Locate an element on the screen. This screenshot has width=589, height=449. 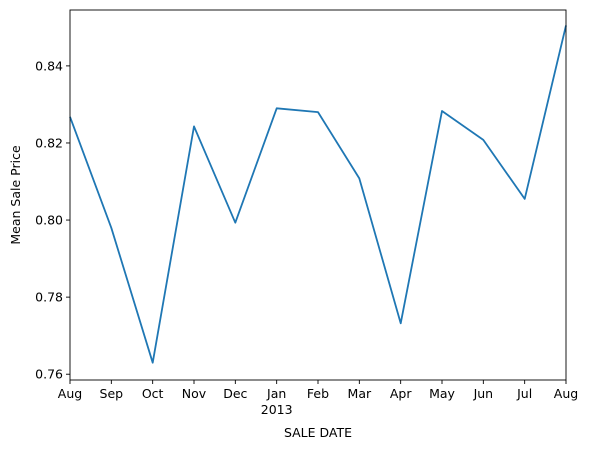
y-tick-label: 0.78 is located at coordinates (49, 297).